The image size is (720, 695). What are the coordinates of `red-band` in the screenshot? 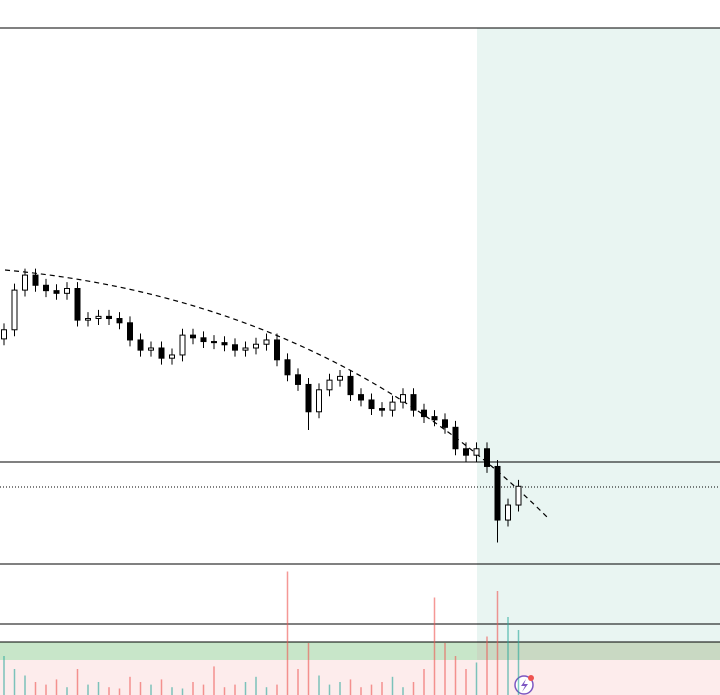 It's located at (360, 677).